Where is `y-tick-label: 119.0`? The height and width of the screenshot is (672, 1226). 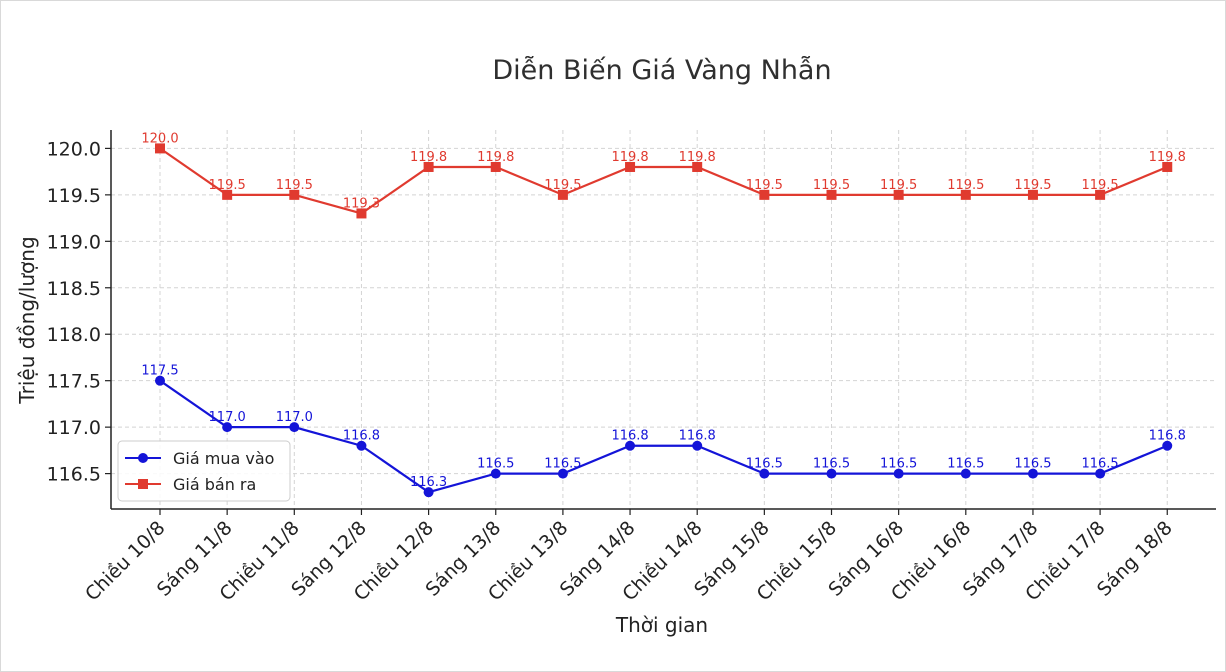 y-tick-label: 119.0 is located at coordinates (74, 242).